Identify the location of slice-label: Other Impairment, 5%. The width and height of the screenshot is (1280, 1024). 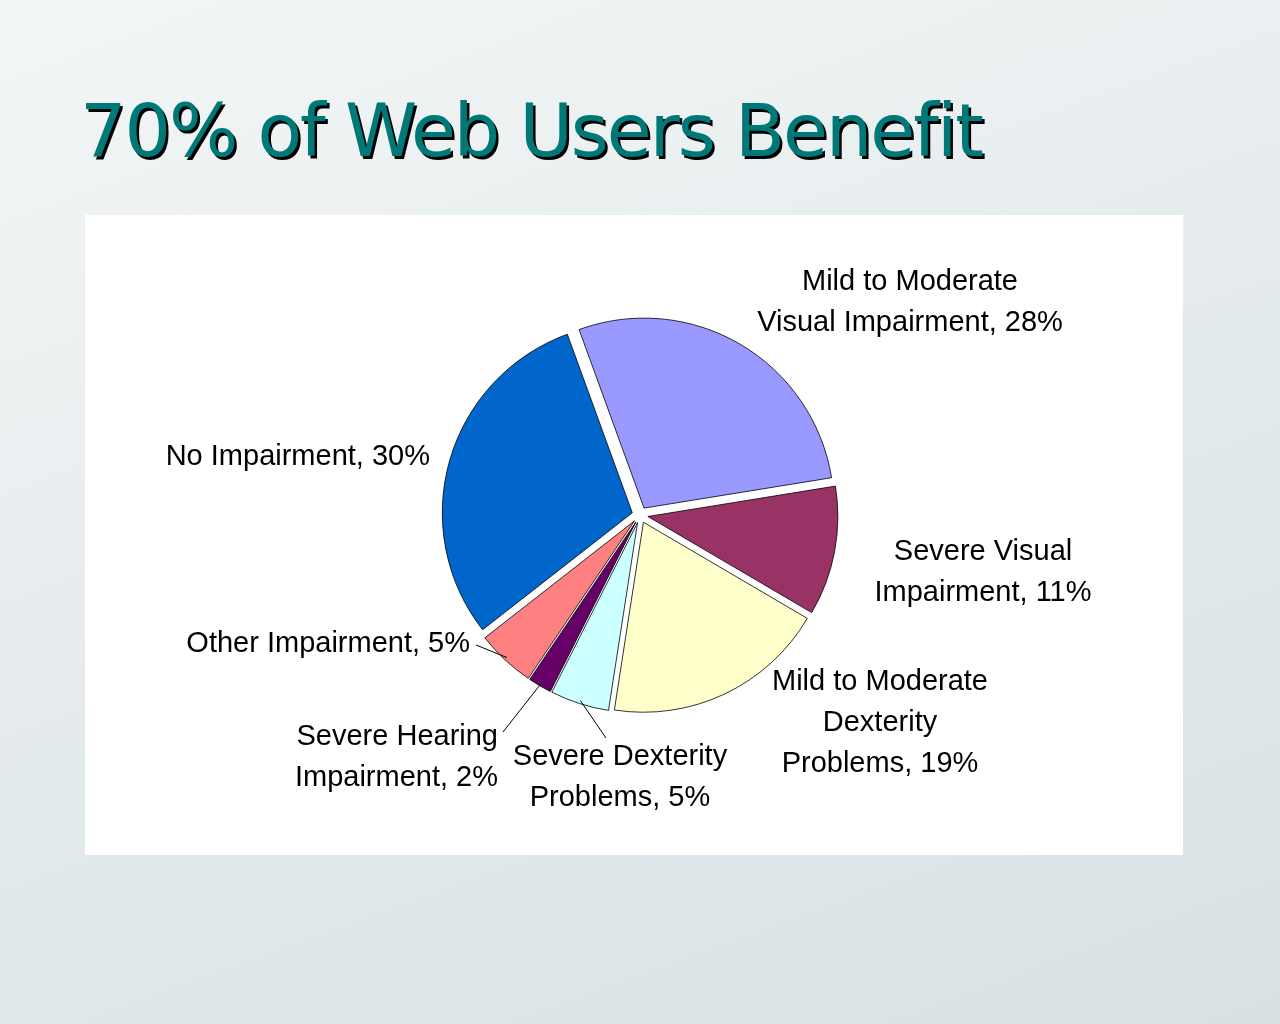
(328, 642).